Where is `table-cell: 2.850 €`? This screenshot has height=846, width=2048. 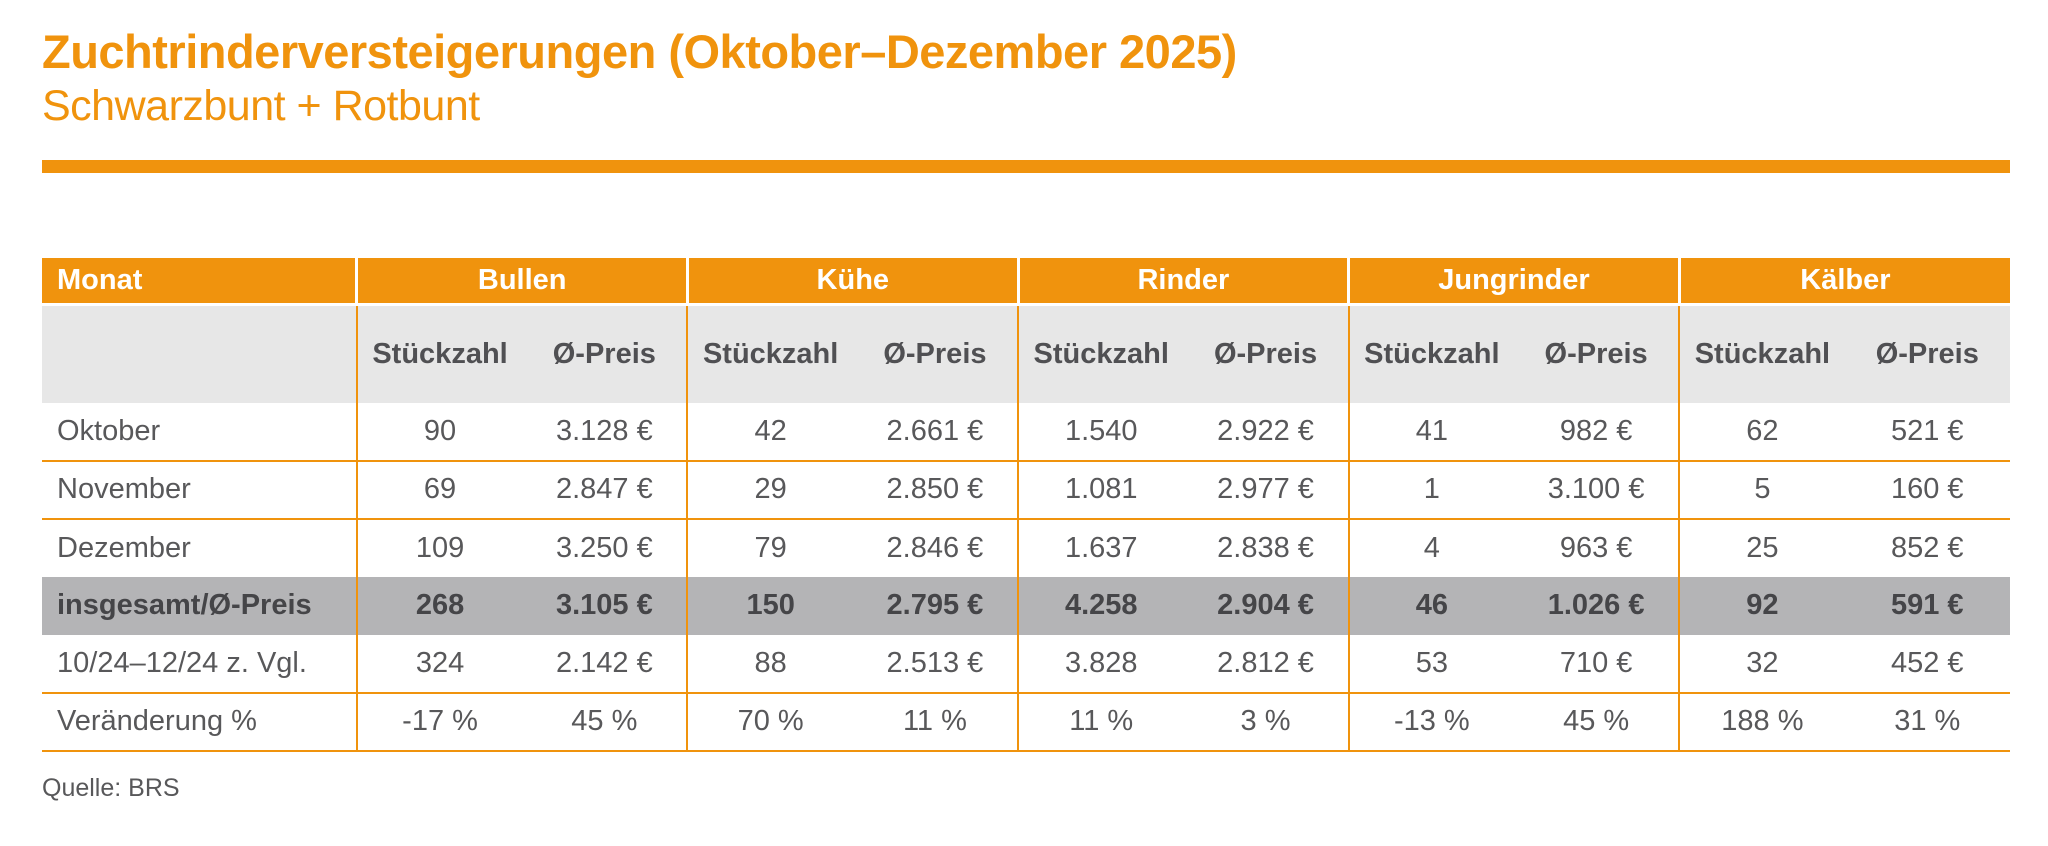 table-cell: 2.850 € is located at coordinates (935, 490).